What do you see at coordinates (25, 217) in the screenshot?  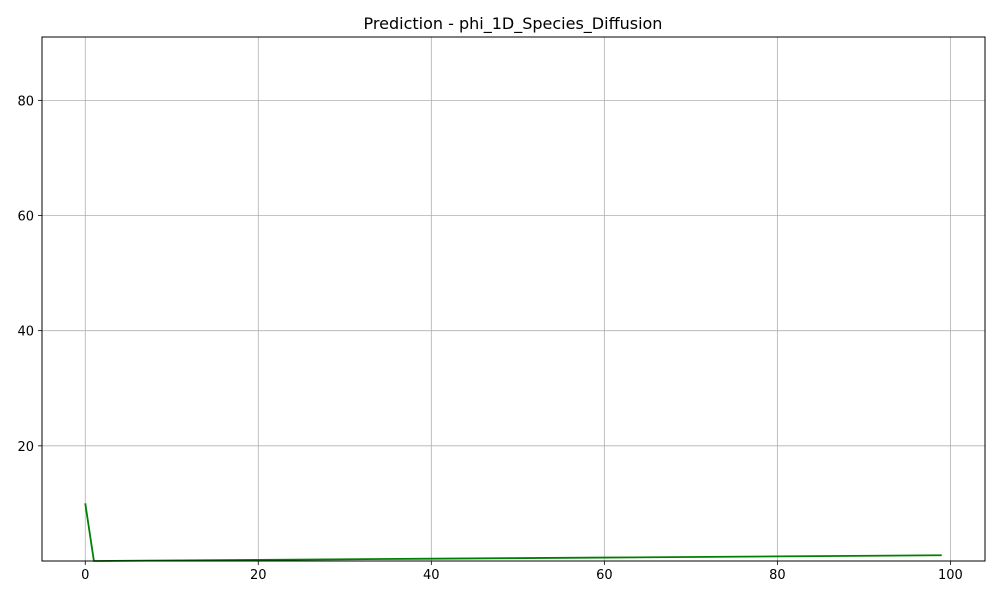 I see `y-tick-label: 60` at bounding box center [25, 217].